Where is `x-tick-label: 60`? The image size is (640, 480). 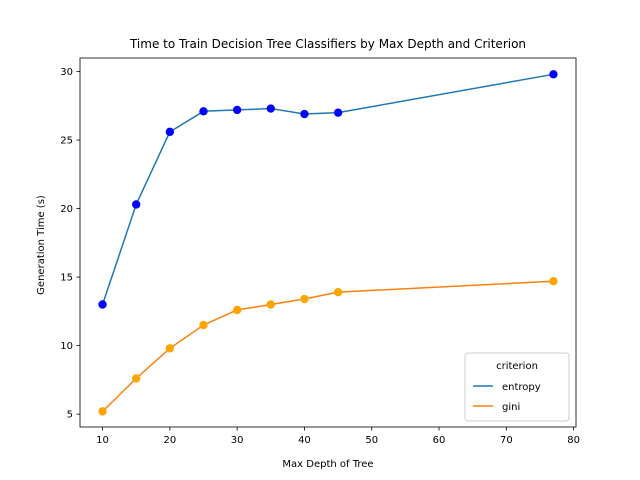
x-tick-label: 60 is located at coordinates (439, 440).